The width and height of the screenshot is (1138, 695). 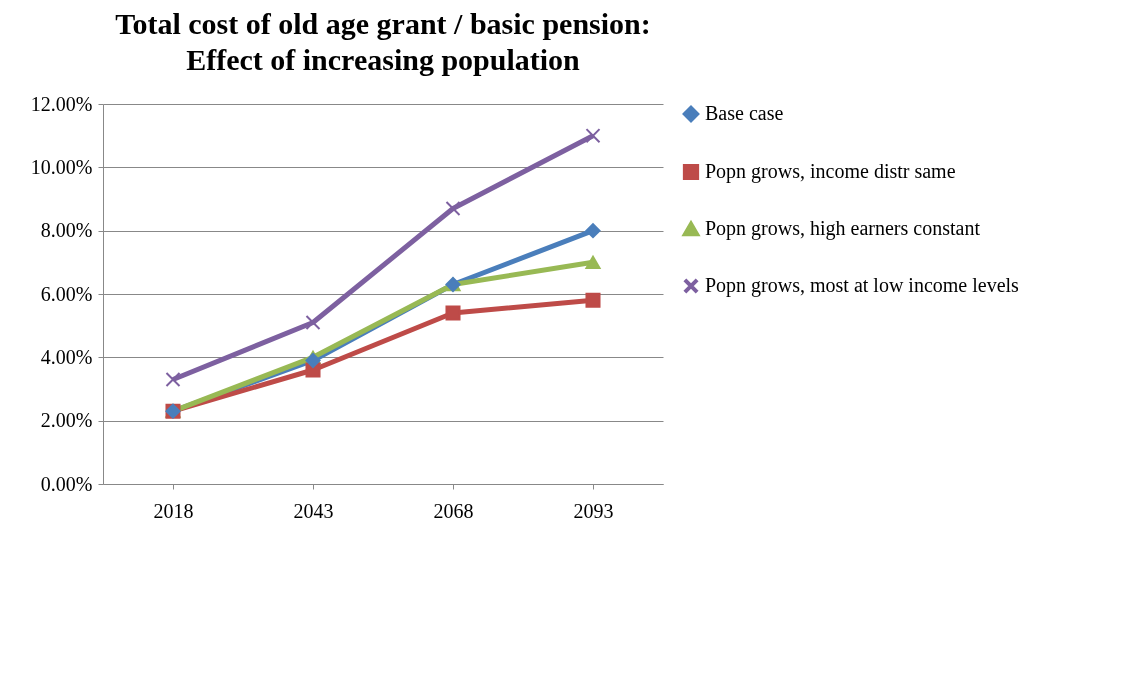 What do you see at coordinates (453, 510) in the screenshot?
I see `x-tick-label: 2068` at bounding box center [453, 510].